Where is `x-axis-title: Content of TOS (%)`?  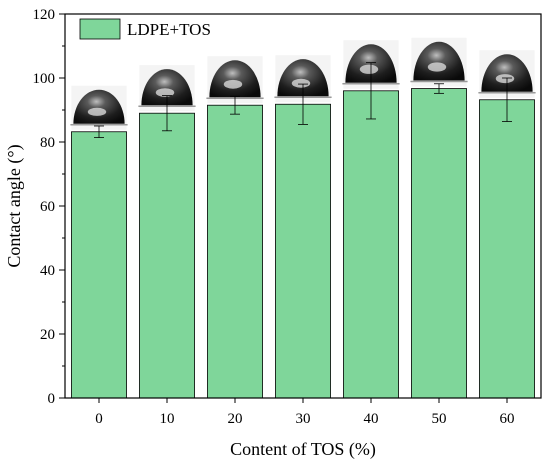 x-axis-title: Content of TOS (%) is located at coordinates (303, 449).